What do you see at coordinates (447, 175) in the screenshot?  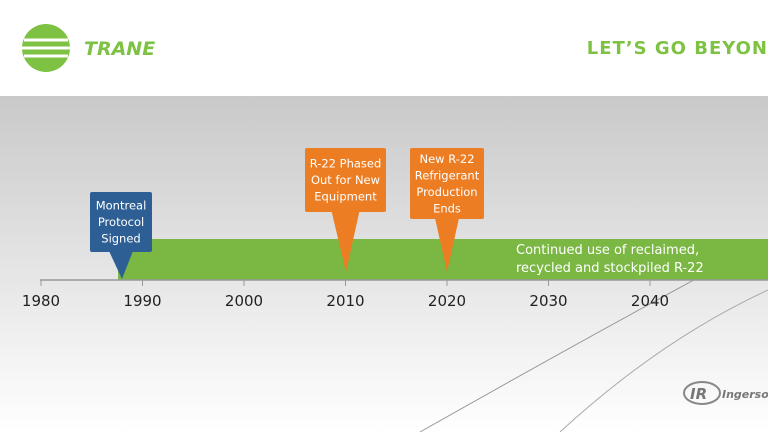 I see `callout-text: Refrigerant` at bounding box center [447, 175].